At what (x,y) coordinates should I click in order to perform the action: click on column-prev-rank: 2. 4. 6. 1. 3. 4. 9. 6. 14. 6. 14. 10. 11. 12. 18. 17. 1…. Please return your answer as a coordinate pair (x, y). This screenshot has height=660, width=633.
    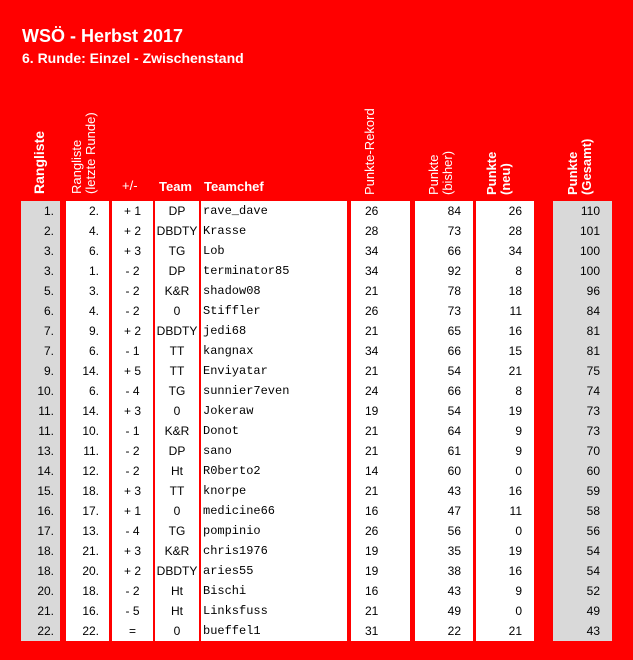
    Looking at the image, I should click on (87, 421).